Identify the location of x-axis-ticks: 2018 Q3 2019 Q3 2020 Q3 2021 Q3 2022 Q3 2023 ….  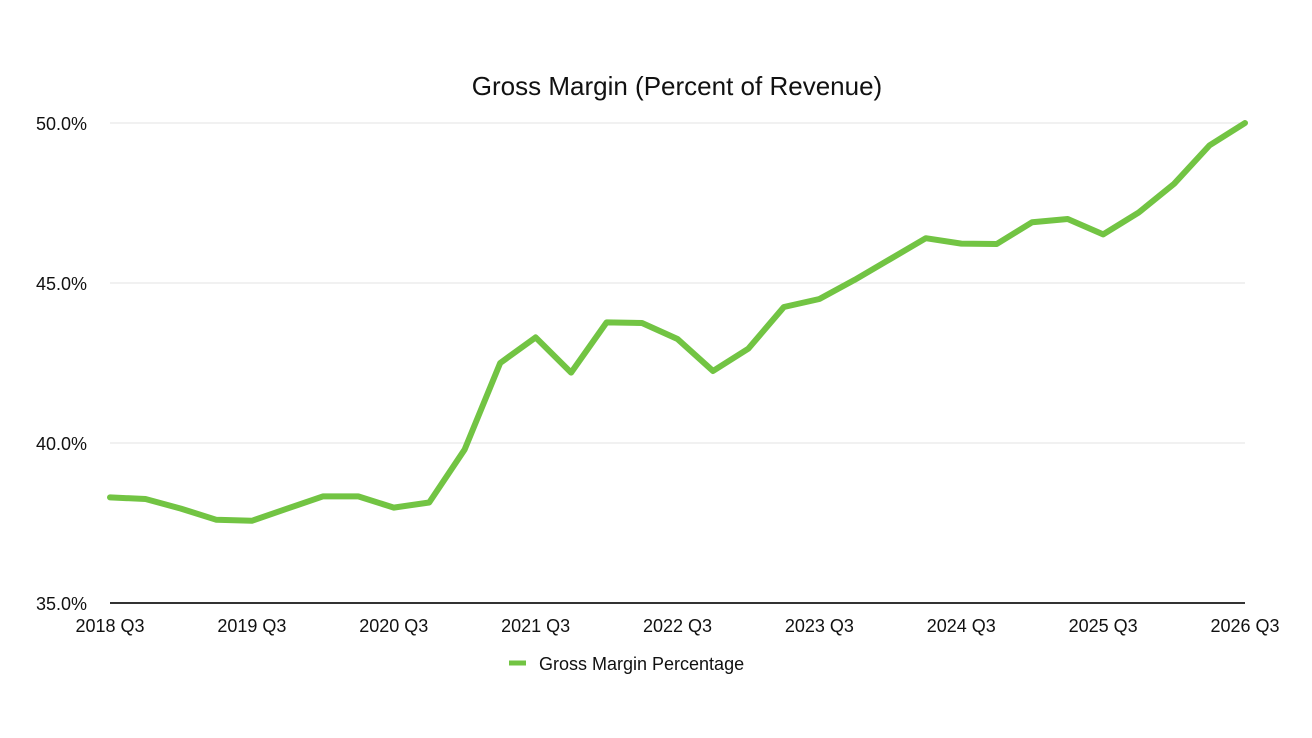
(677, 626).